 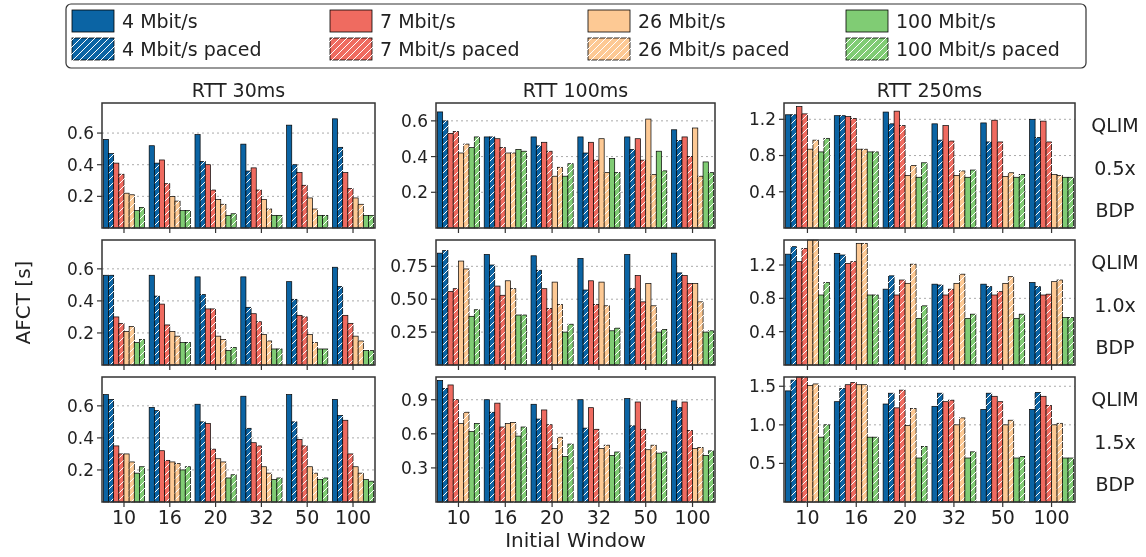 What do you see at coordinates (418, 20) in the screenshot?
I see `legend-label: 7 Mbit/s` at bounding box center [418, 20].